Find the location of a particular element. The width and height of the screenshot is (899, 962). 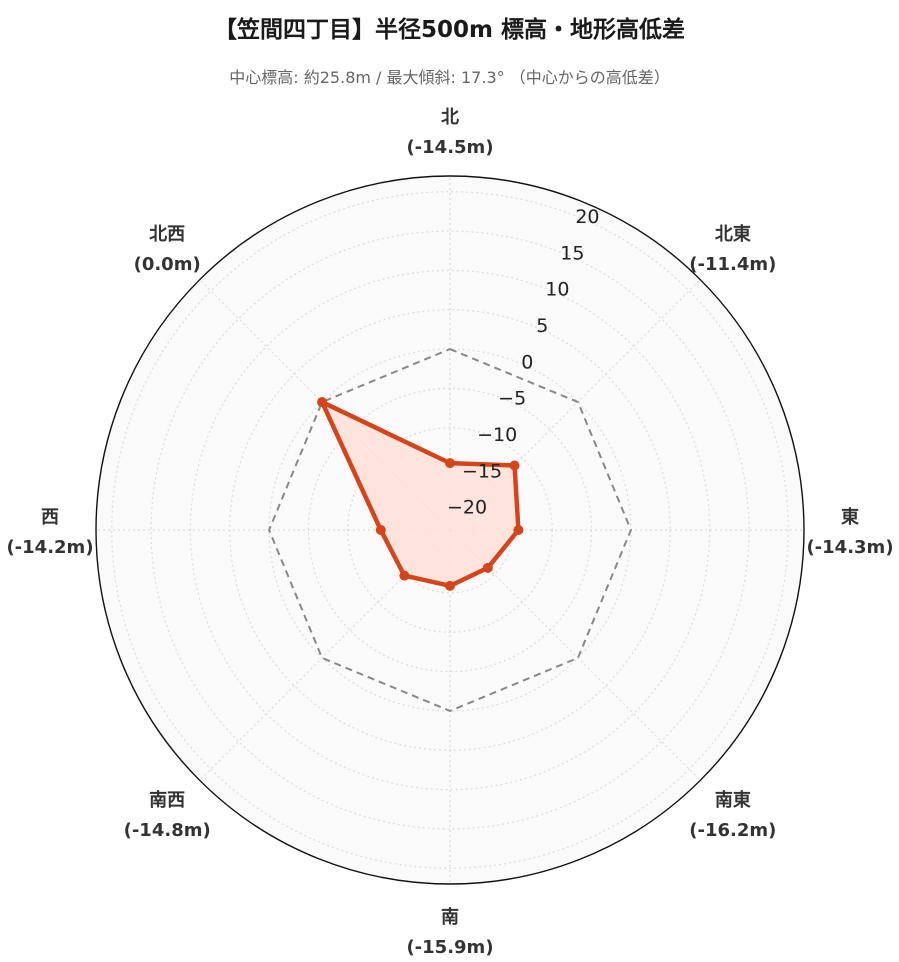

direction-value: (0.0m) is located at coordinates (167, 264).